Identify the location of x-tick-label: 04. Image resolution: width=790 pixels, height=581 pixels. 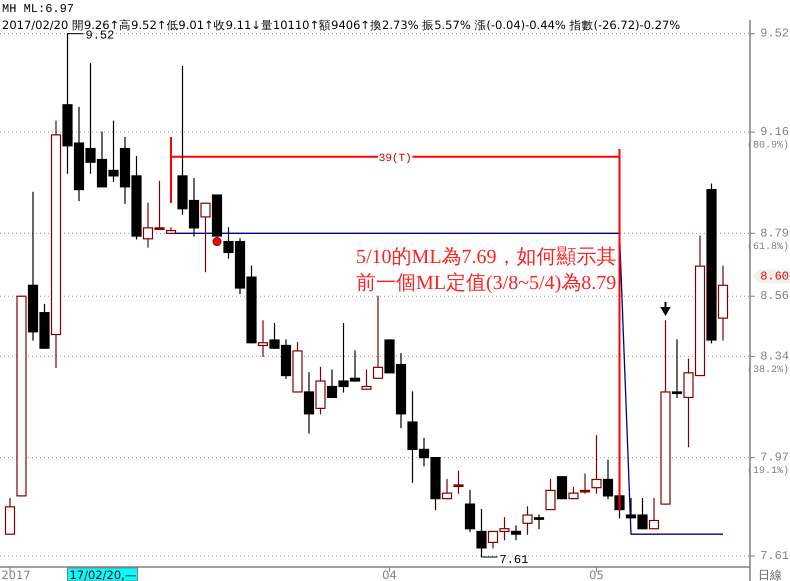
(389, 574).